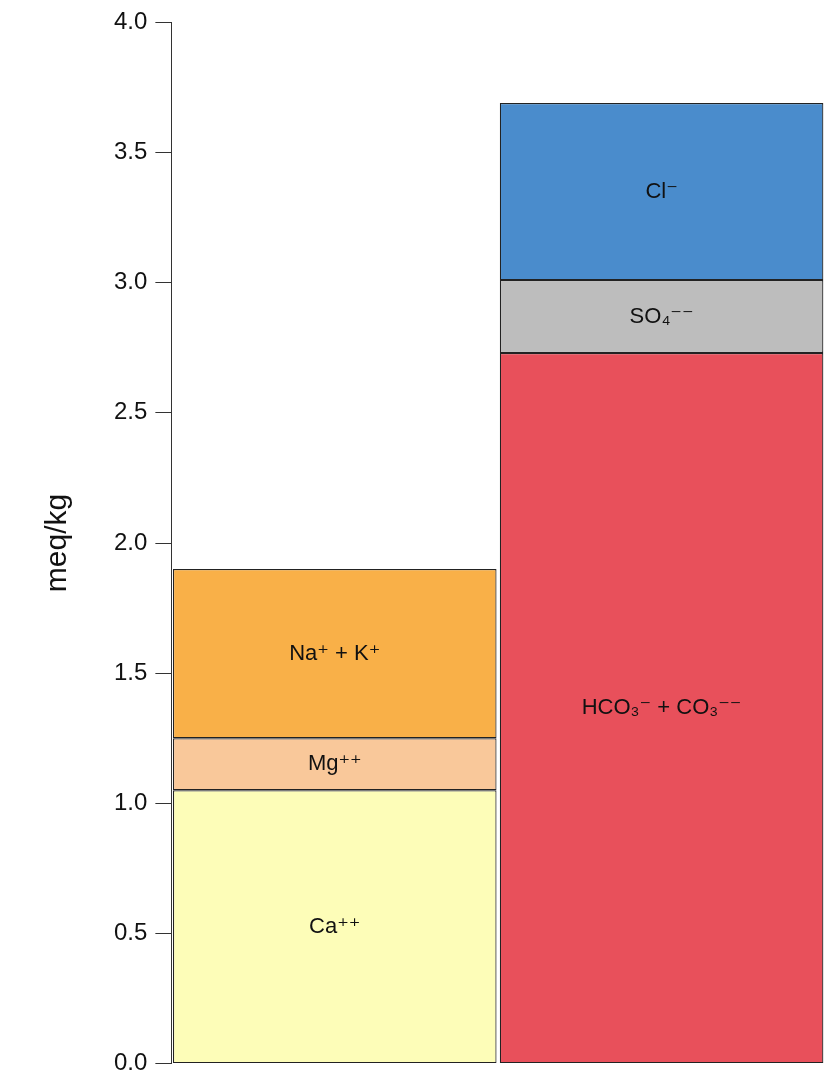 The image size is (825, 1086). I want to click on y-tick-label: 2.5, so click(130, 411).